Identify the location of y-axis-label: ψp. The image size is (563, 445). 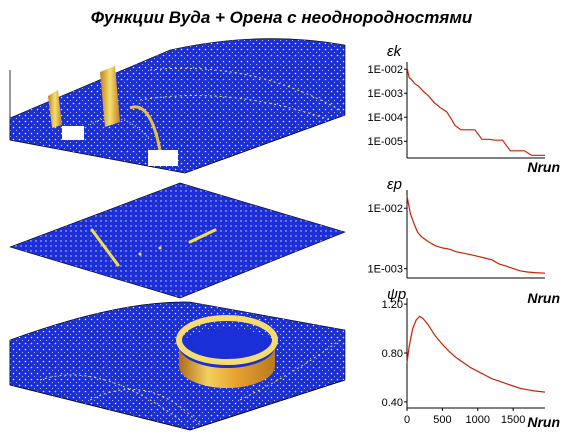
(396, 294).